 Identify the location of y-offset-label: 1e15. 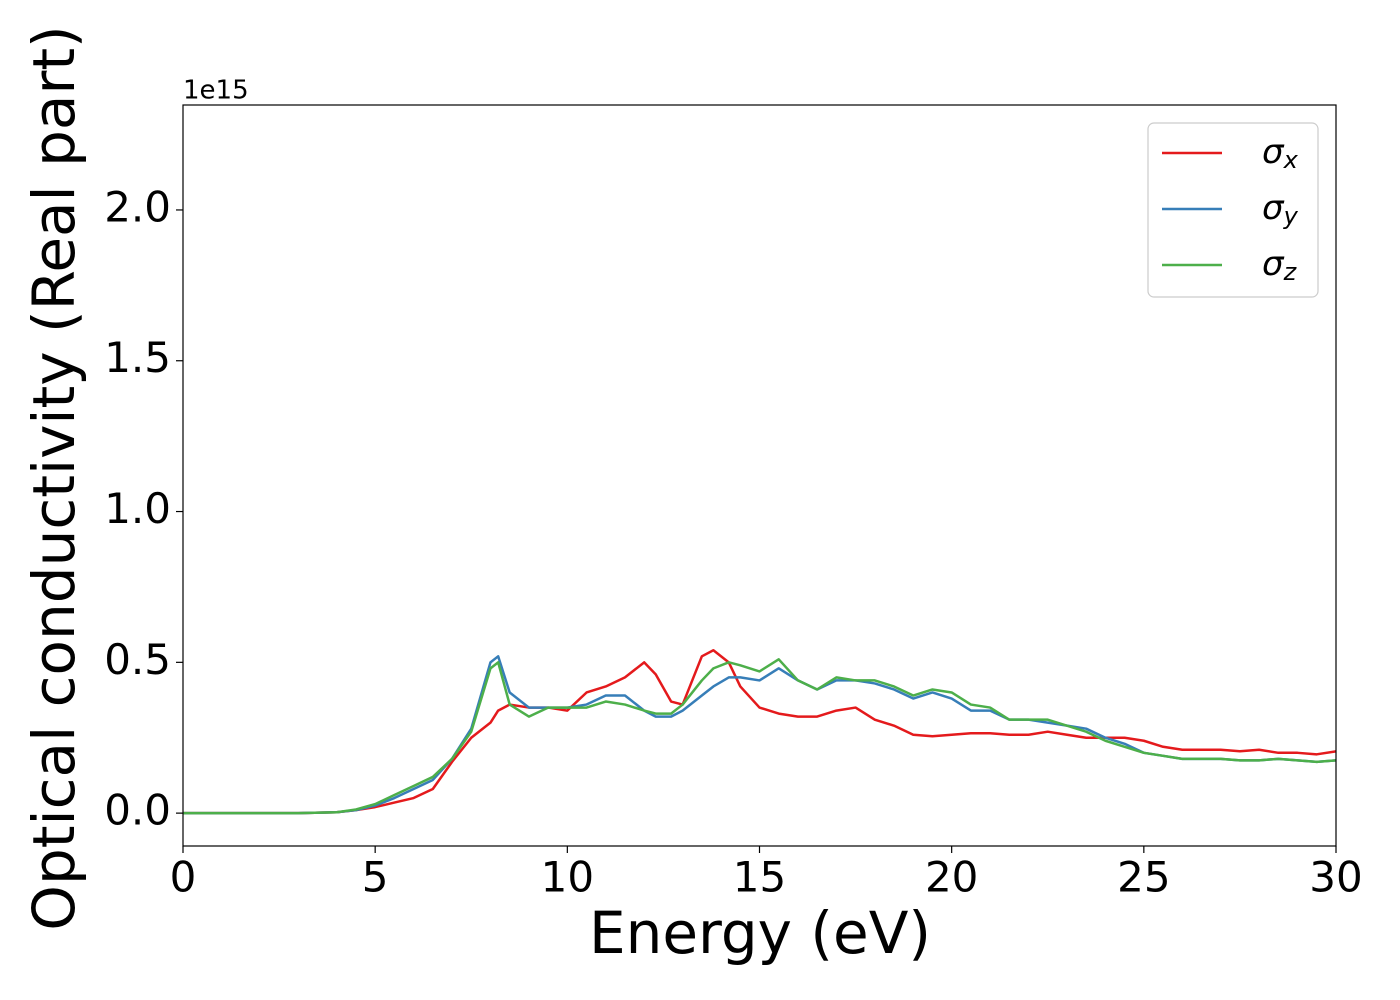
(216, 91).